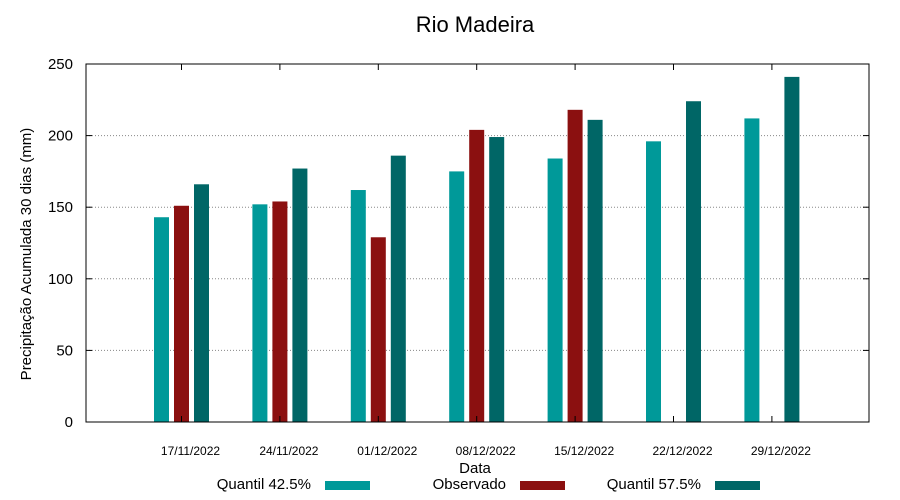 The image size is (900, 500). Describe the element at coordinates (60, 136) in the screenshot. I see `y-tick-label: 200` at that location.